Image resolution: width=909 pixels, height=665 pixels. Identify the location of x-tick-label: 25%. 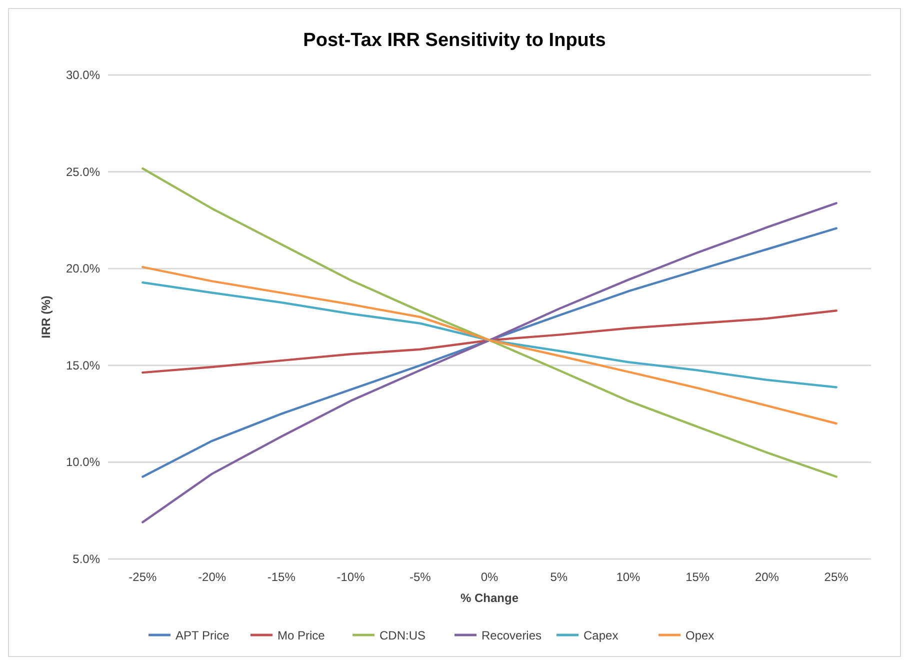
(836, 577).